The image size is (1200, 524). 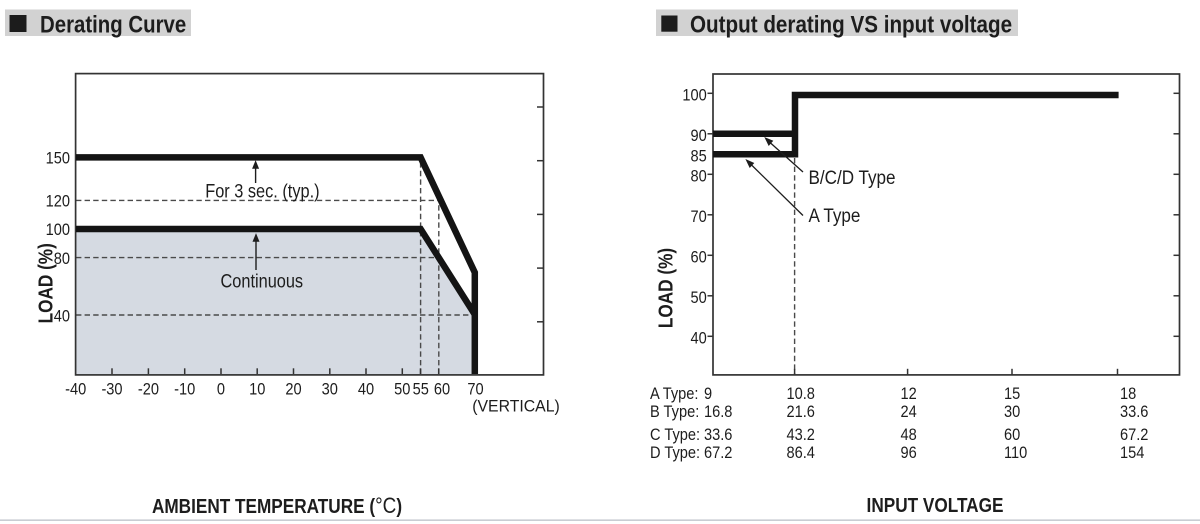 What do you see at coordinates (1015, 453) in the screenshot?
I see `svg-text: 110` at bounding box center [1015, 453].